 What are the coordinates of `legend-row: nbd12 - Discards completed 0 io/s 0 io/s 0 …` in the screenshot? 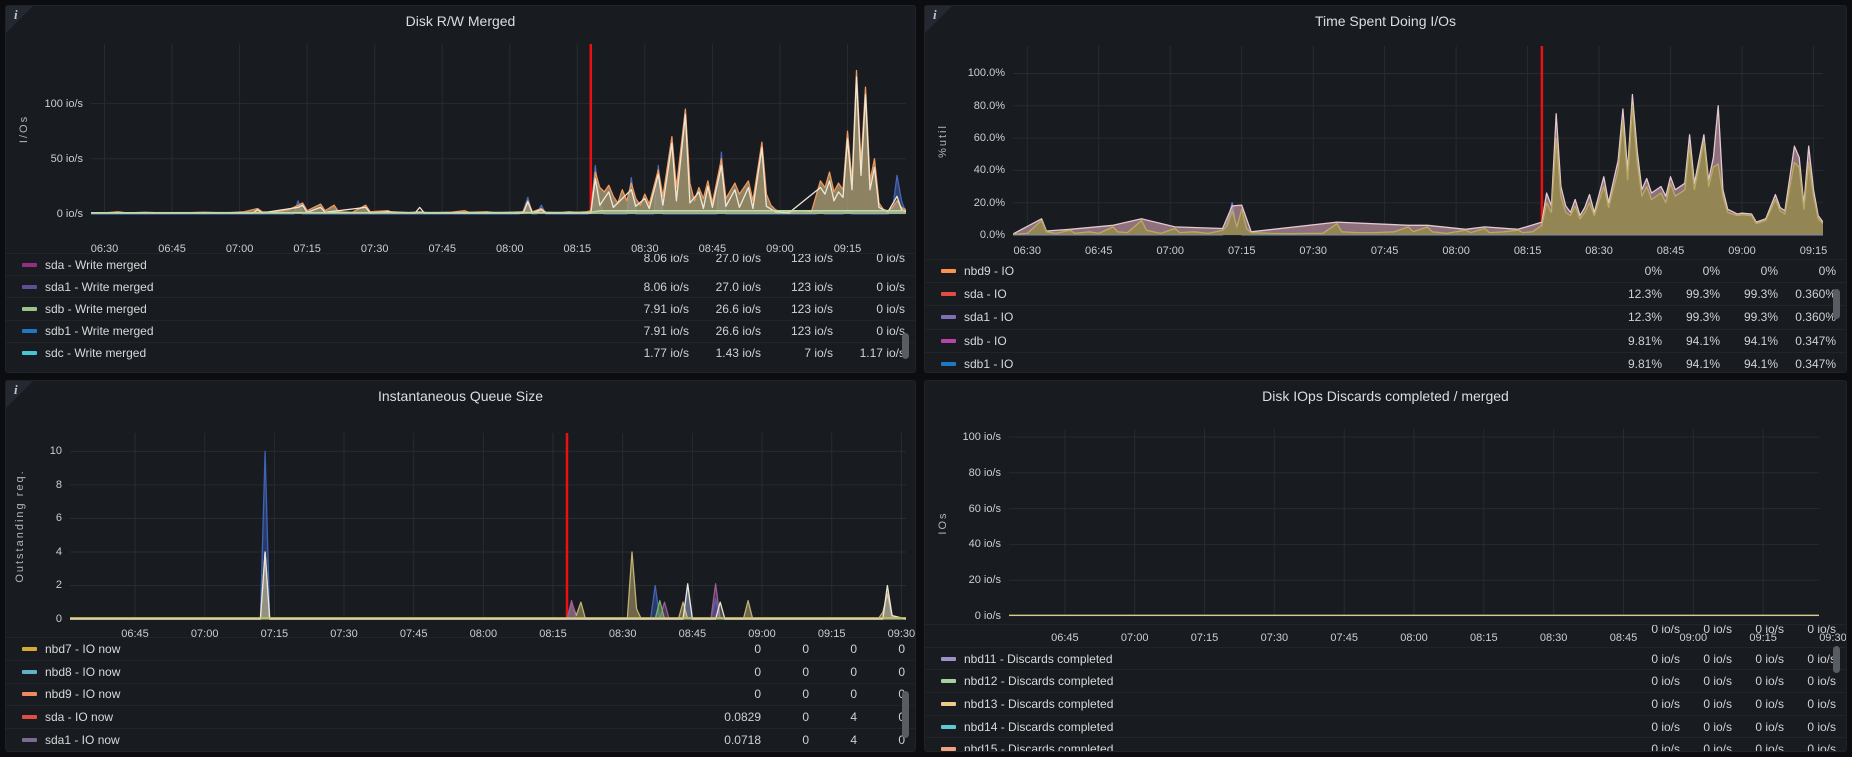 It's located at (1385, 680).